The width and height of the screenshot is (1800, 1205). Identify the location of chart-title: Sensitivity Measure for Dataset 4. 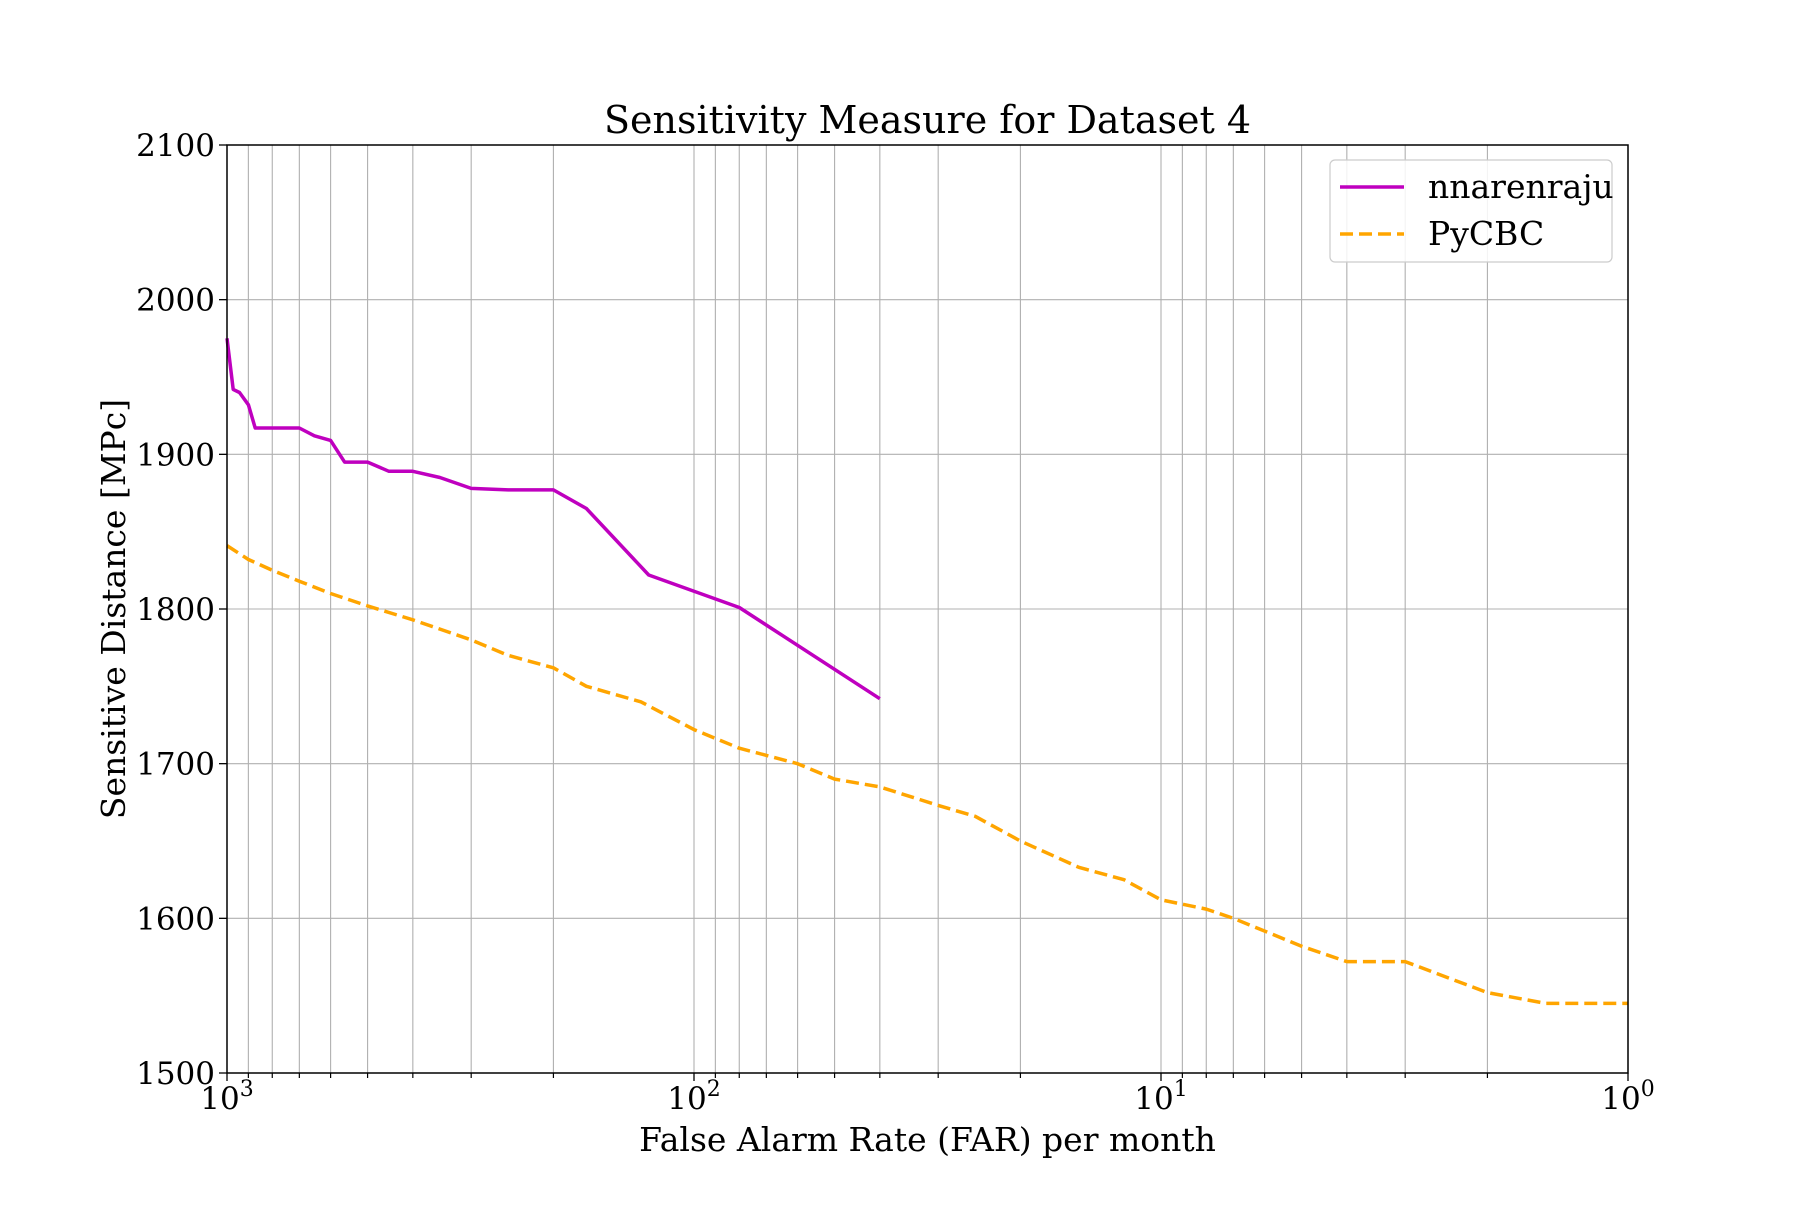
(927, 120).